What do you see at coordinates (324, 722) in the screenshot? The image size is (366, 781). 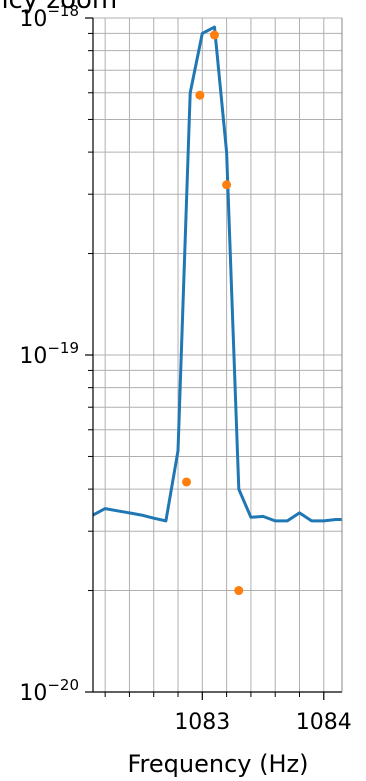 I see `x-tick-label: 1084` at bounding box center [324, 722].